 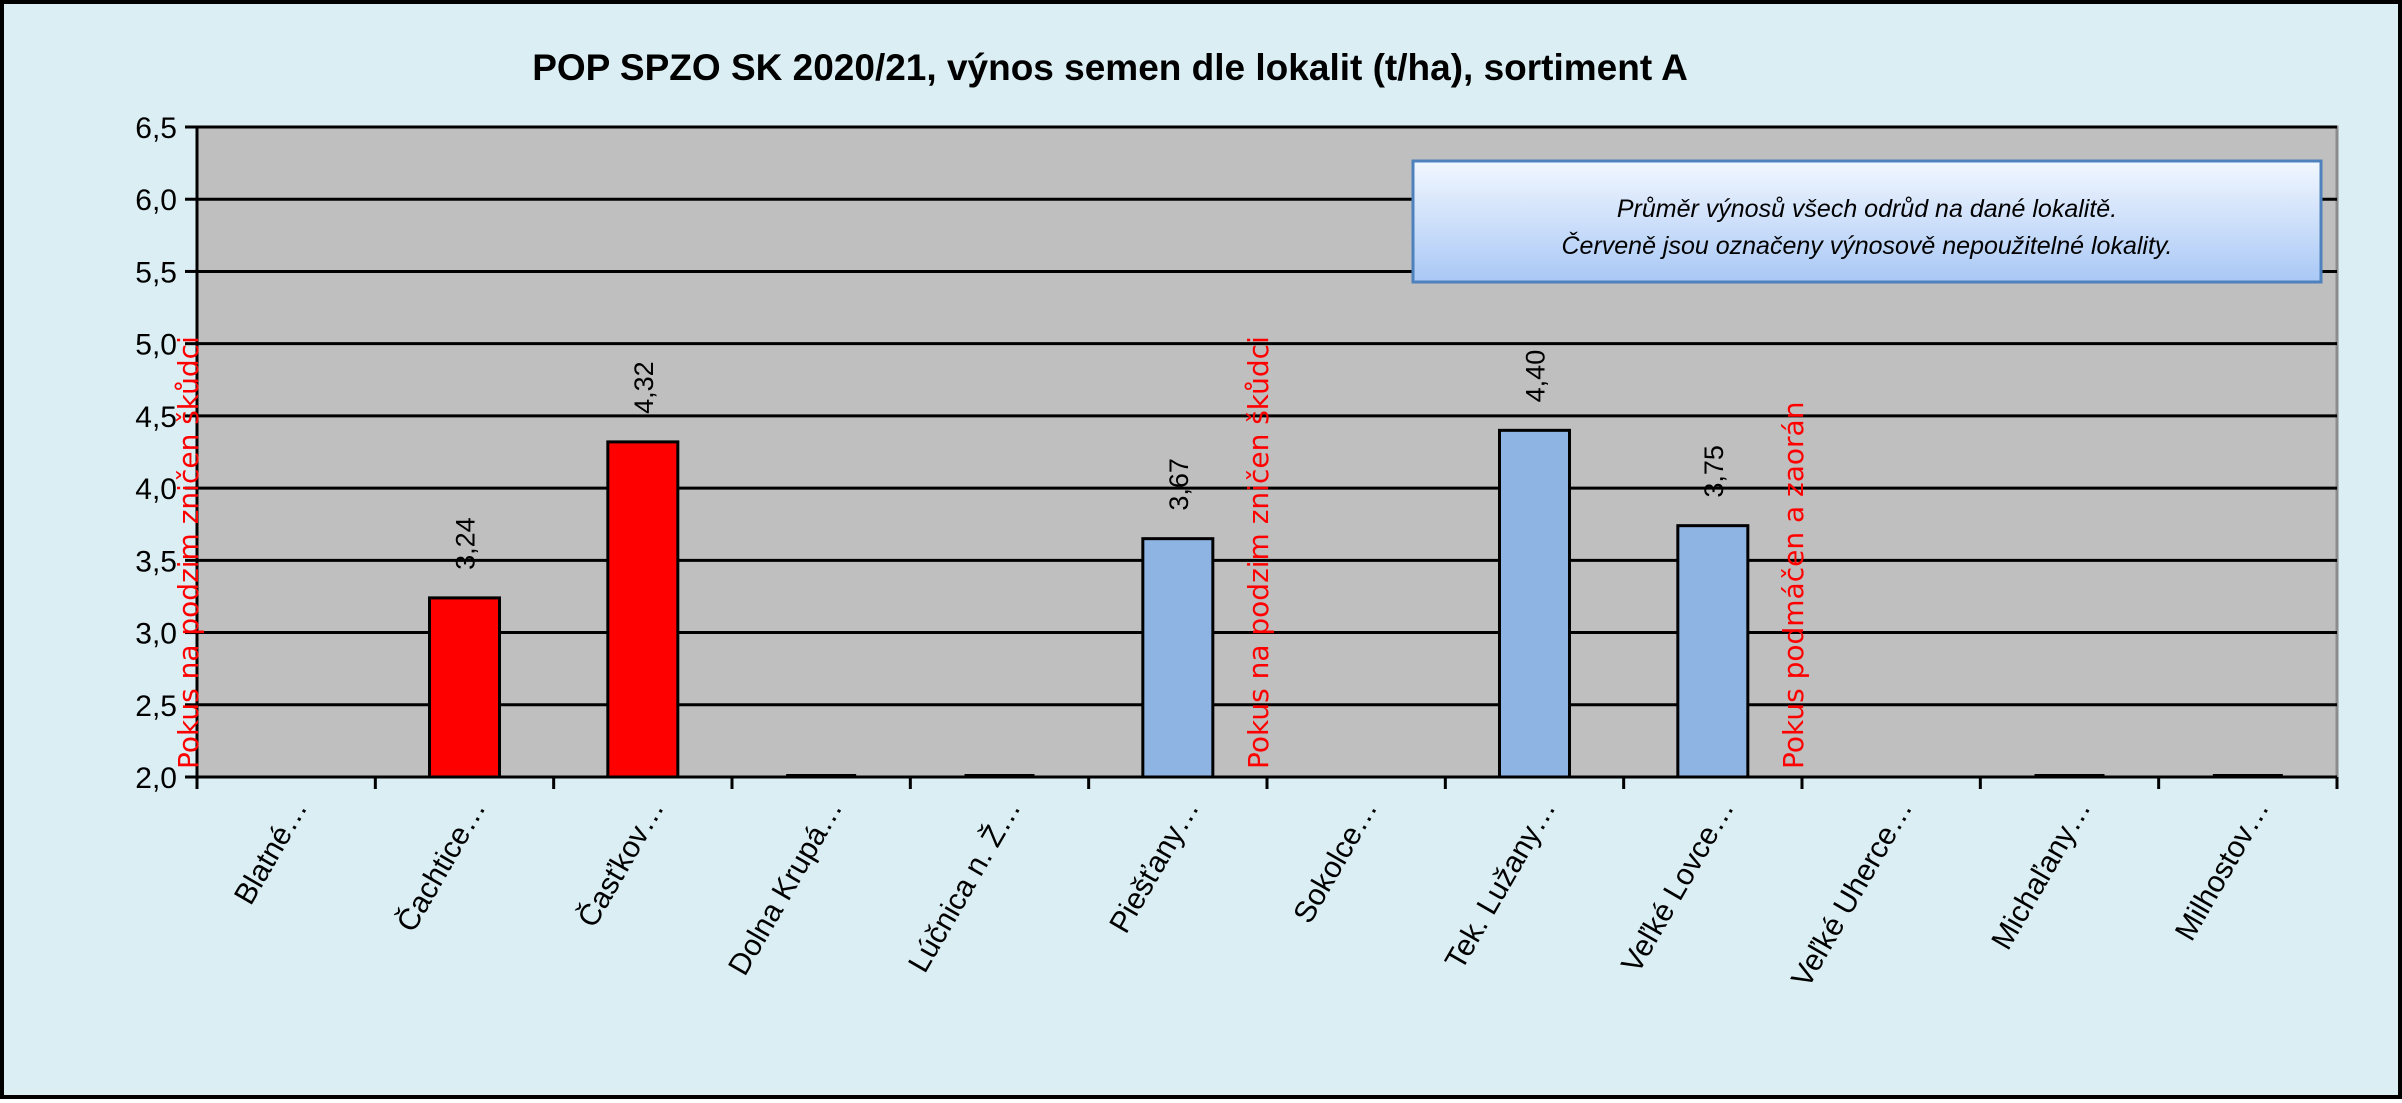 What do you see at coordinates (156, 417) in the screenshot?
I see `y-tick-label: 4,5` at bounding box center [156, 417].